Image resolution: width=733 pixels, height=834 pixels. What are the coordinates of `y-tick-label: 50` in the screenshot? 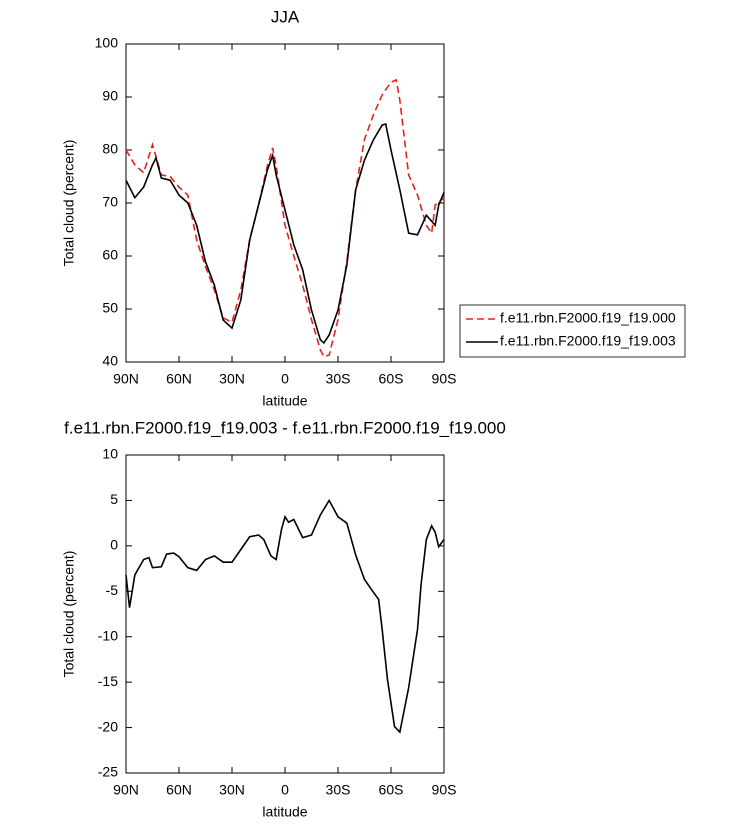 It's located at (110, 308).